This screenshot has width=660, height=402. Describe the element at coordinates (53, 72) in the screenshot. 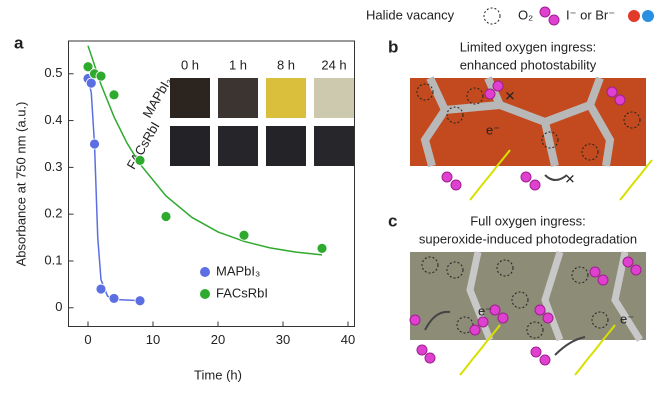

I see `y-tick-label: 0.5` at that location.